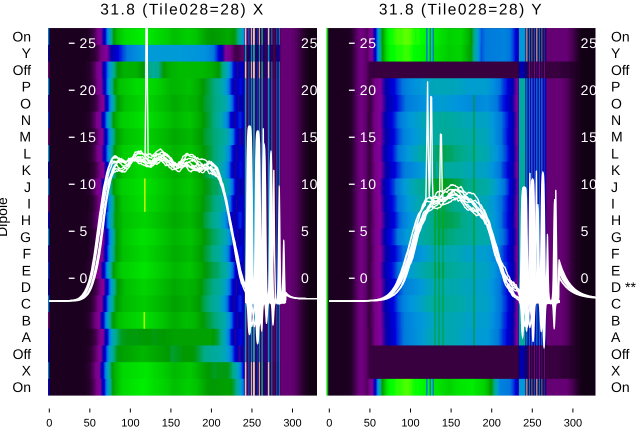 This screenshot has height=440, width=640. What do you see at coordinates (26, 287) in the screenshot?
I see `svg-text: D` at bounding box center [26, 287].